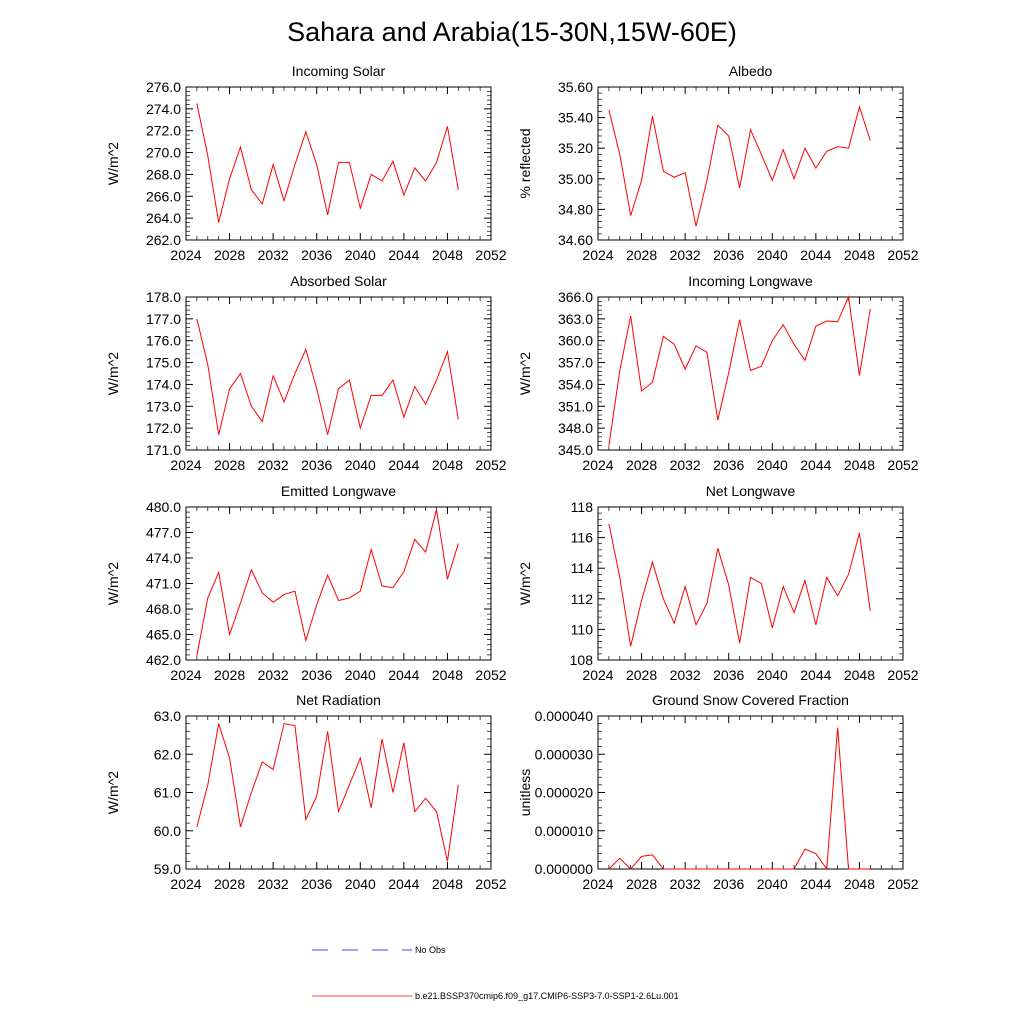 The image size is (1024, 1024). What do you see at coordinates (163, 584) in the screenshot?
I see `y-tick-label: 471.0` at bounding box center [163, 584].